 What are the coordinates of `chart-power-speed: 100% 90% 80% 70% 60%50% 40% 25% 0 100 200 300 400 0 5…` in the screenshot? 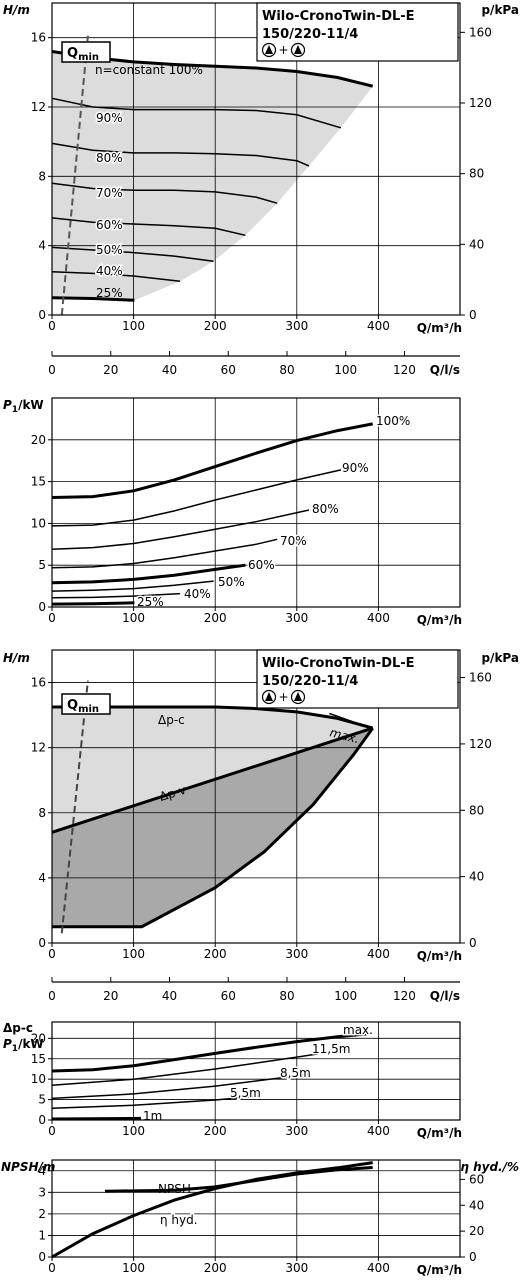 It's located at (246, 512).